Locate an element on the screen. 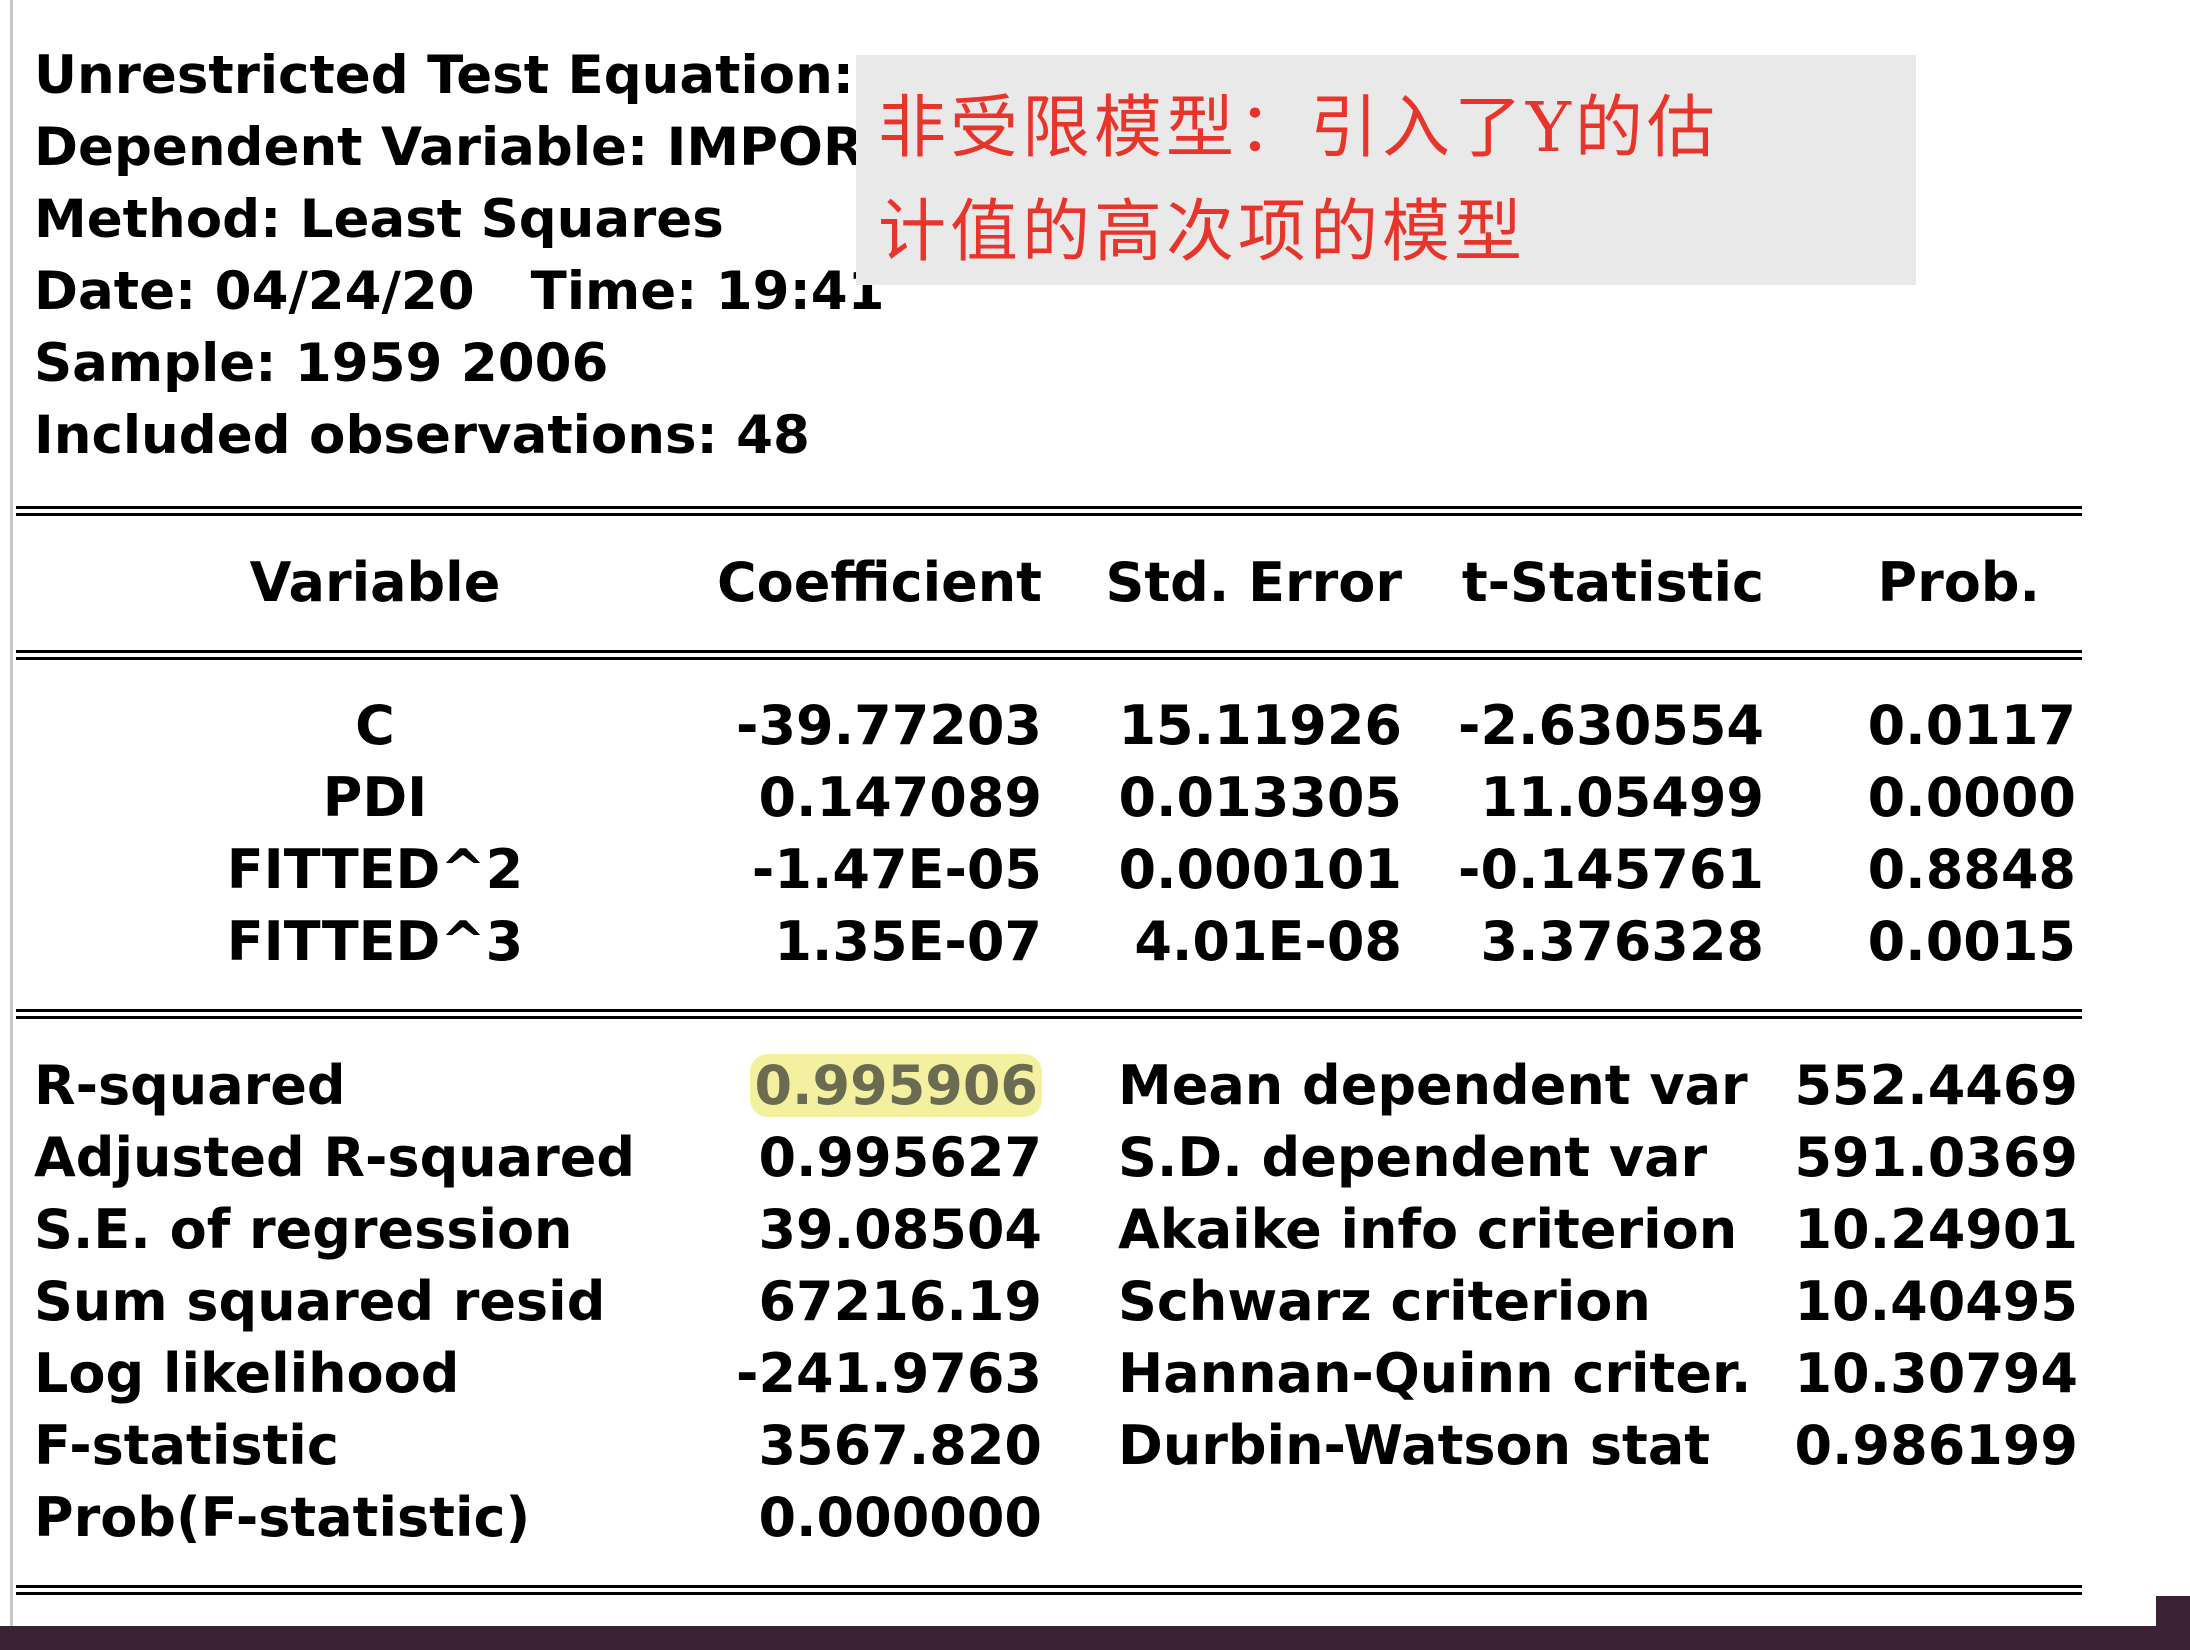 The height and width of the screenshot is (1650, 2190). row-pdi-t-statistic: 11.05499 is located at coordinates (1622, 797).